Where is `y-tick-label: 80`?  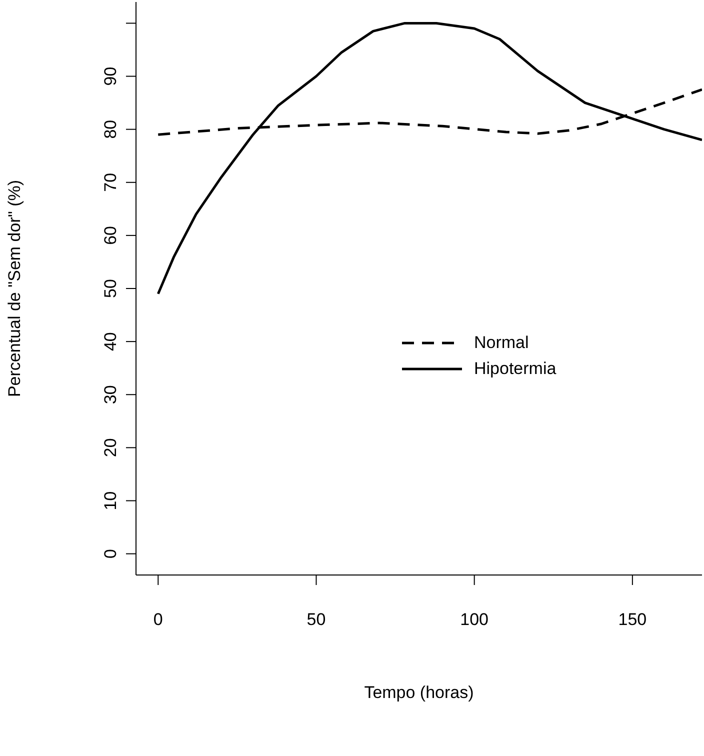 y-tick-label: 80 is located at coordinates (110, 129).